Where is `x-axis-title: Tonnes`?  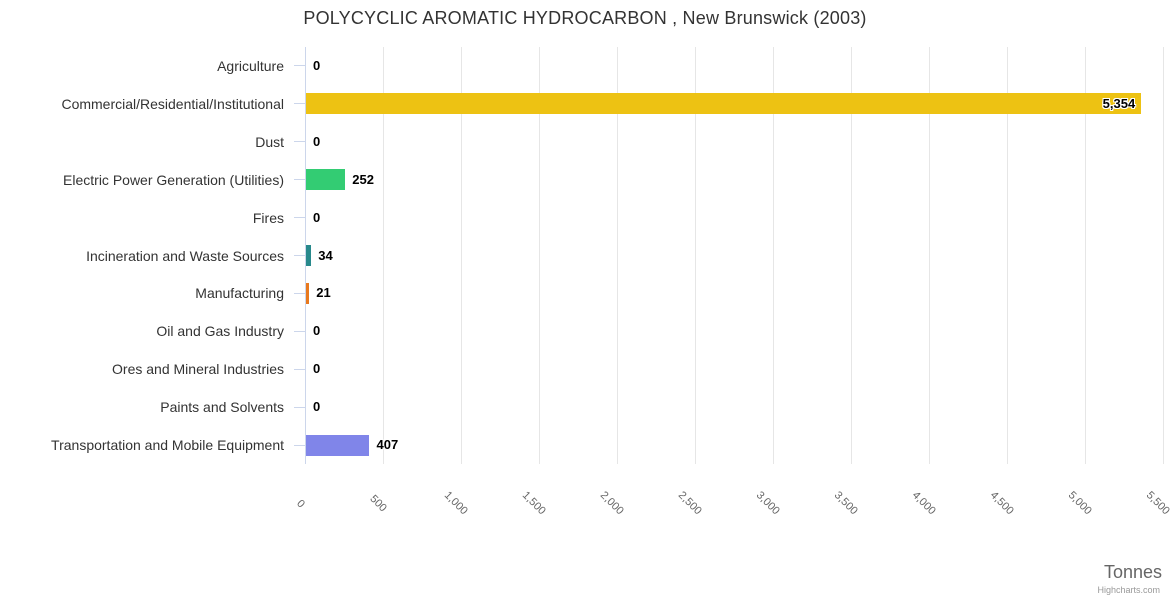
x-axis-title: Tonnes is located at coordinates (1132, 572).